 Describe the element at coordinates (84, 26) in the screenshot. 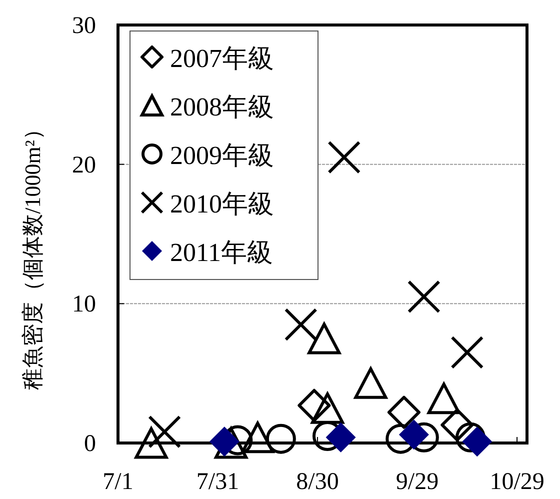

I see `y-tick-label: 30` at that location.